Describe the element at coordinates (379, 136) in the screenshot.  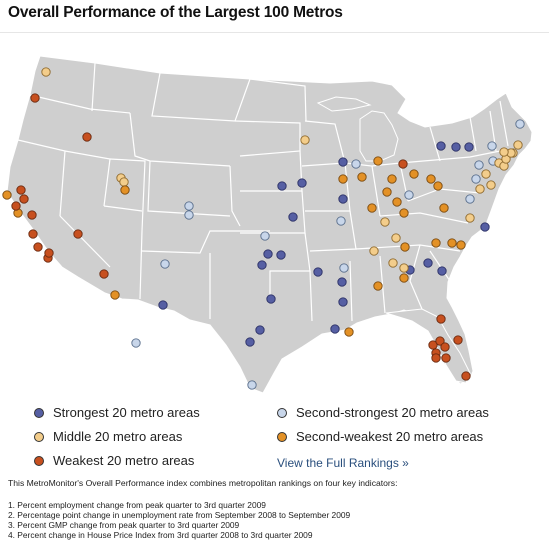
I see `michigan-peninsula` at that location.